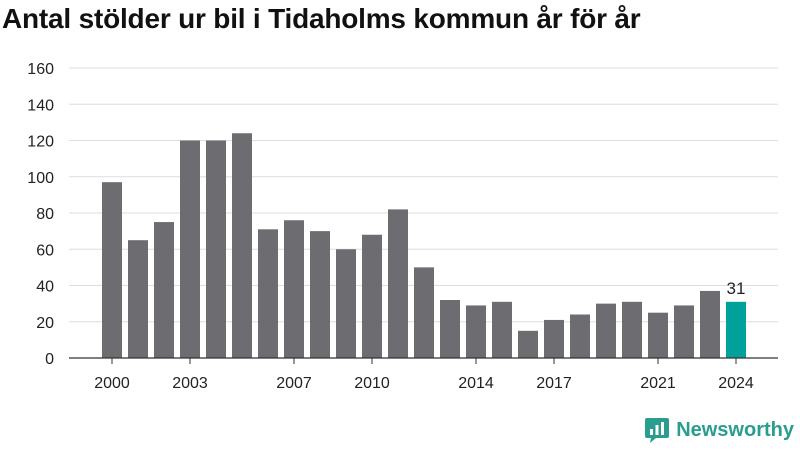  I want to click on x-tick-label: 2017, so click(554, 383).